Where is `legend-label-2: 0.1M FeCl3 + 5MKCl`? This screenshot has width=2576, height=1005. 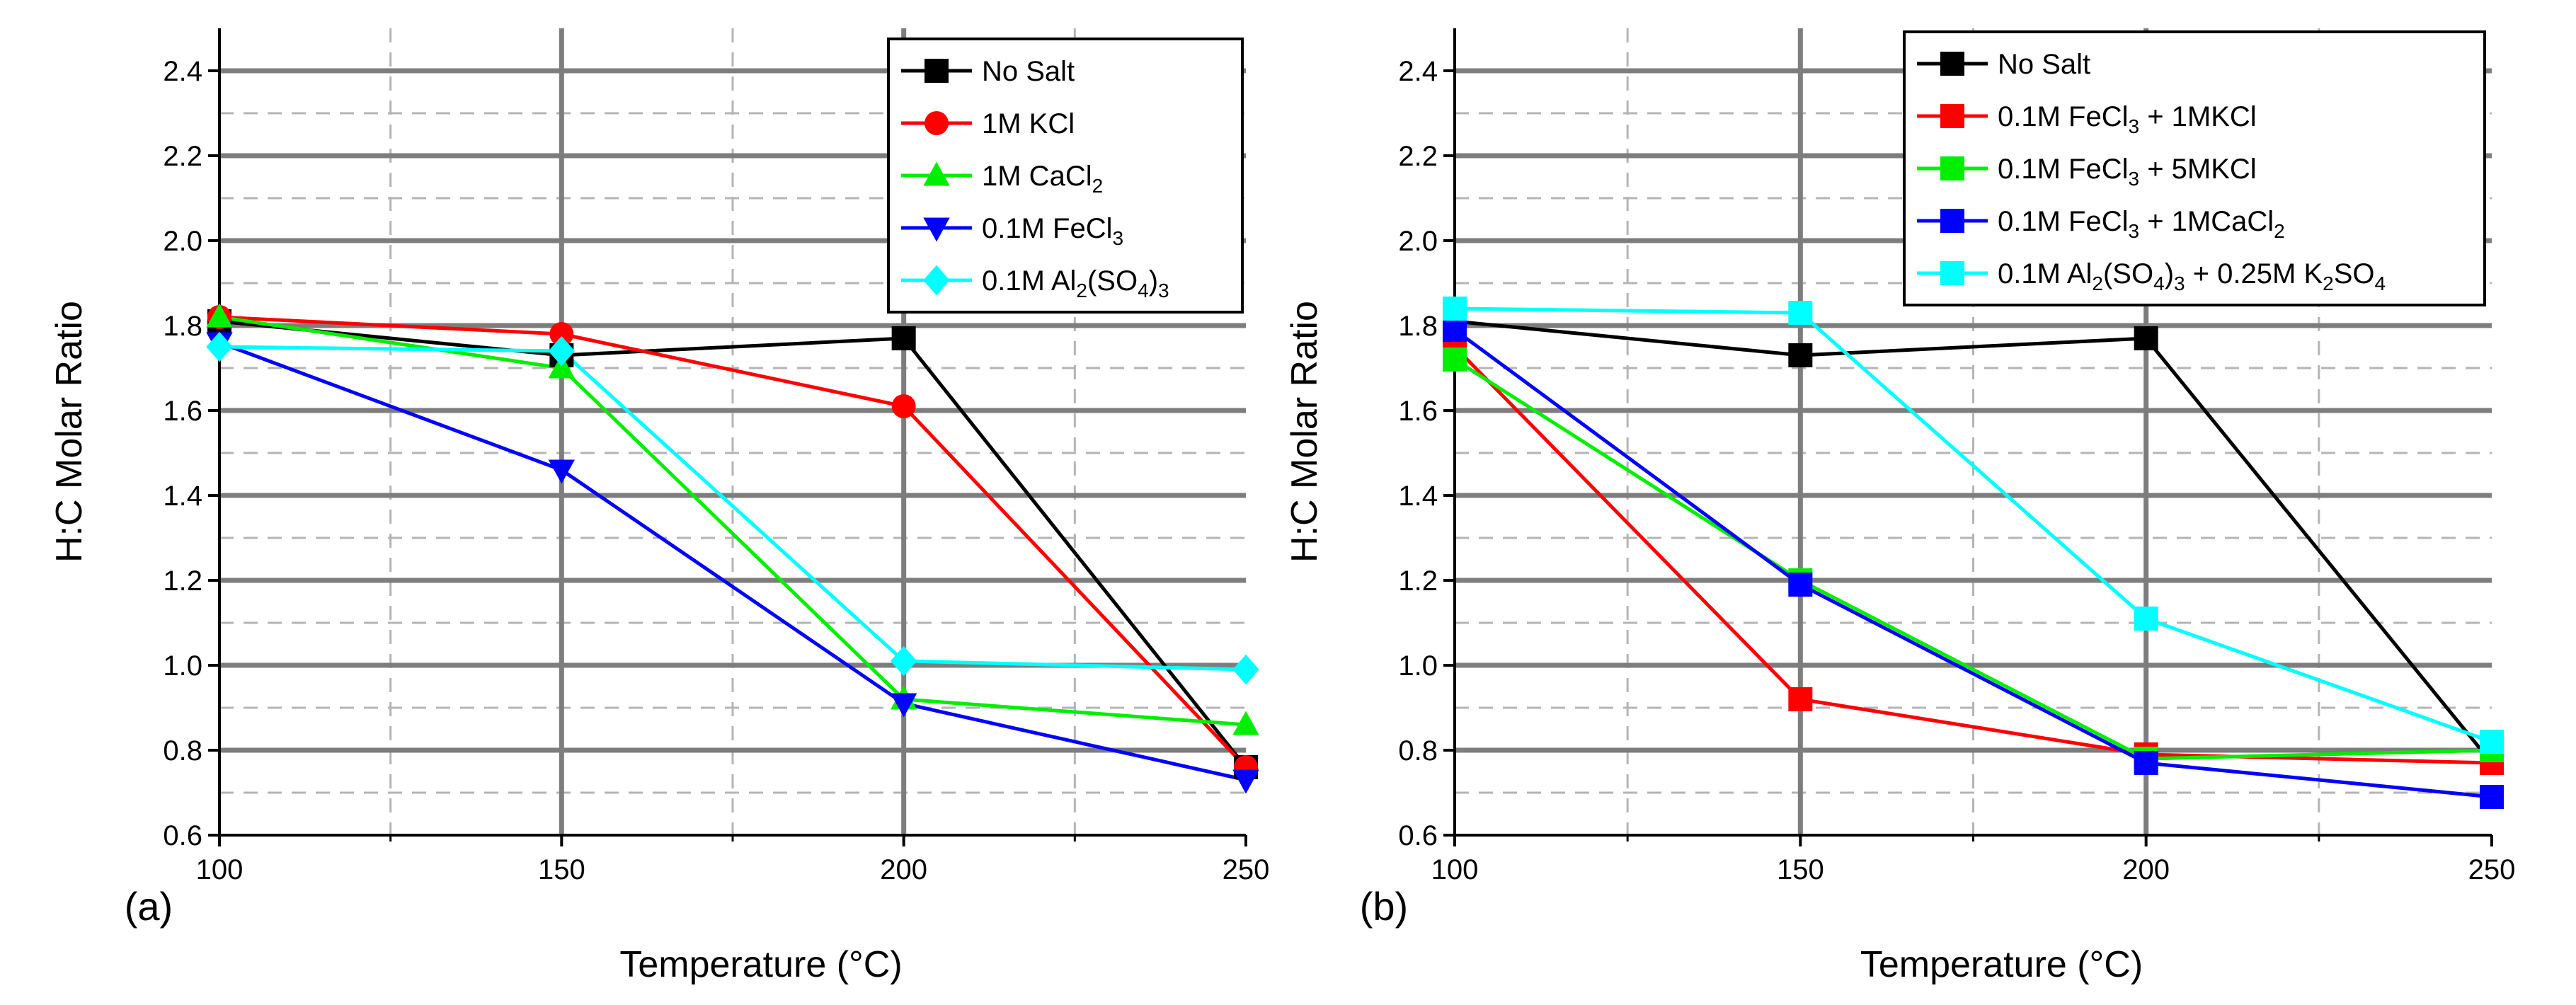
legend-label-2: 0.1M FeCl3 + 5MKCl is located at coordinates (2127, 172).